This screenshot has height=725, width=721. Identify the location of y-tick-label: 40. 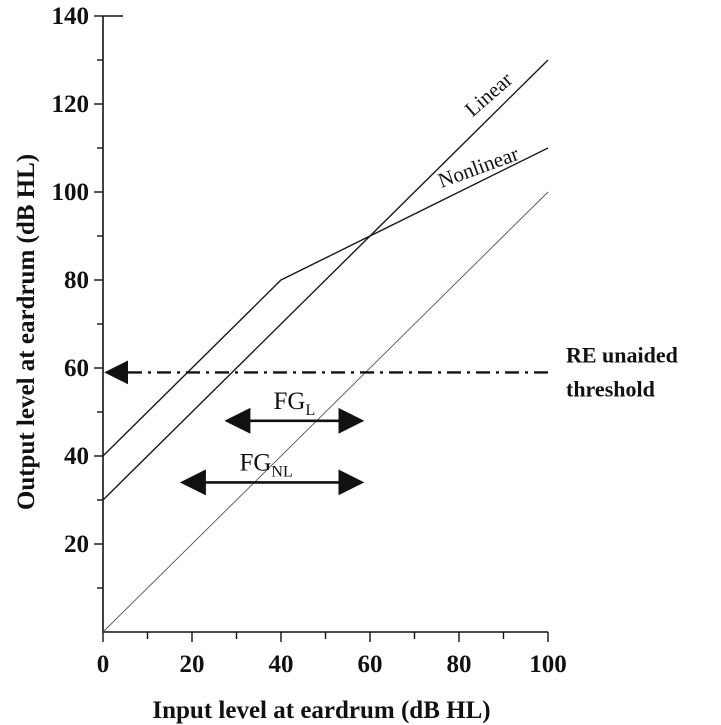
(76, 456).